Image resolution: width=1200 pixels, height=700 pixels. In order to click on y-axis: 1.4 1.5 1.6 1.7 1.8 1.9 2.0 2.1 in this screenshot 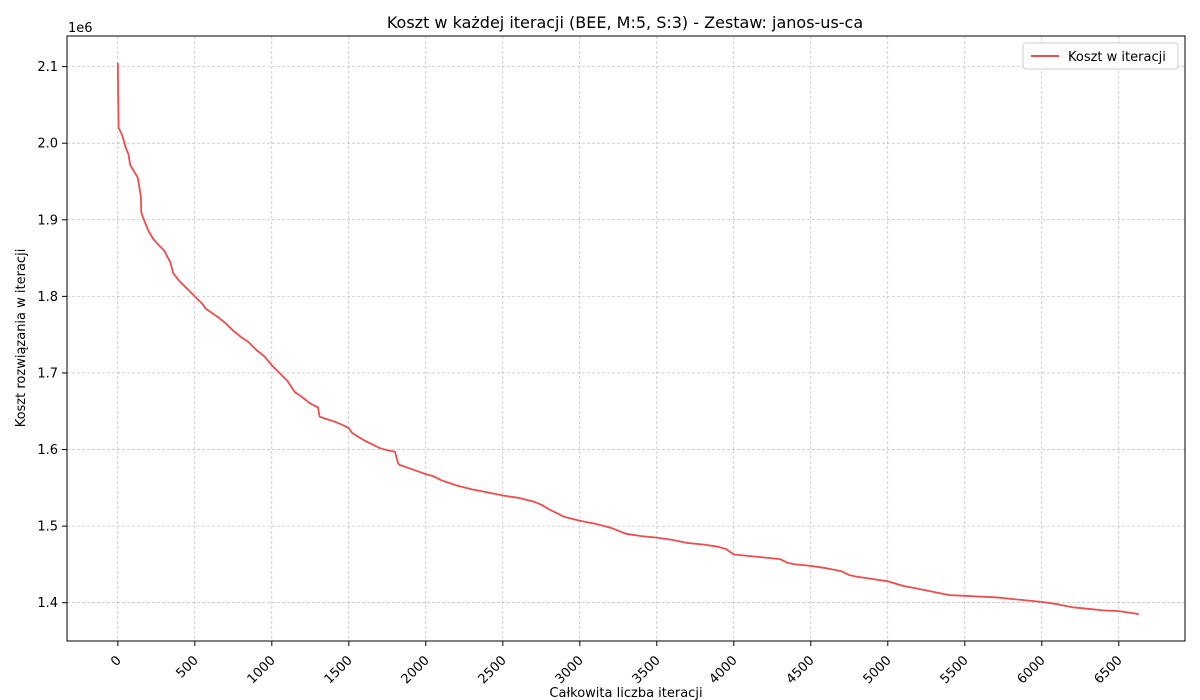, I will do `click(52, 335)`.